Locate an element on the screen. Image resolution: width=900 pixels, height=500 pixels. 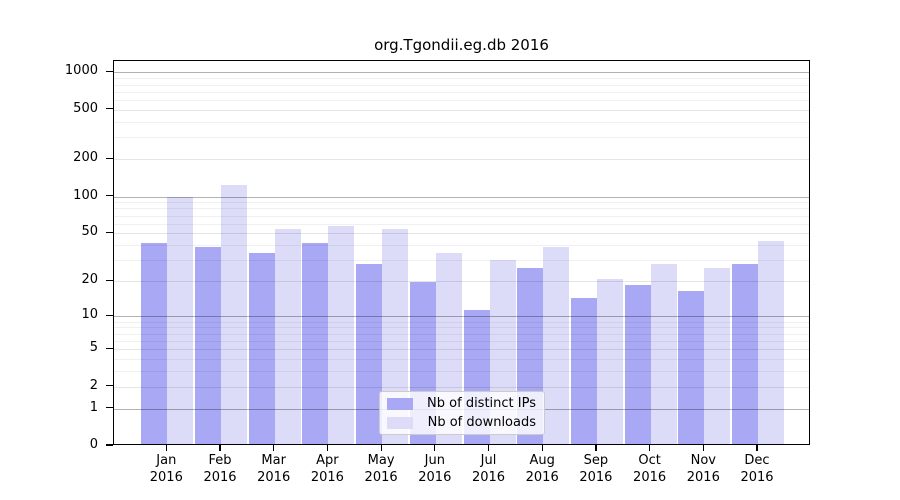
bar-distinct-ips-oct is located at coordinates (637, 364).